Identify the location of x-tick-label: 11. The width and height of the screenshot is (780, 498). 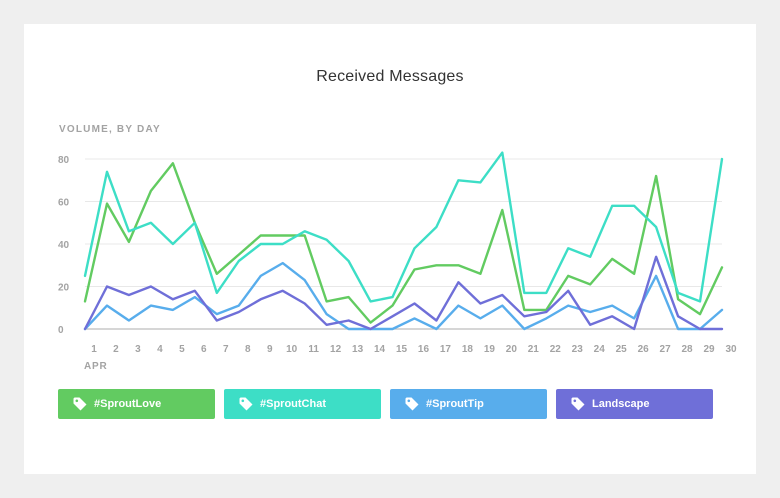
(313, 349).